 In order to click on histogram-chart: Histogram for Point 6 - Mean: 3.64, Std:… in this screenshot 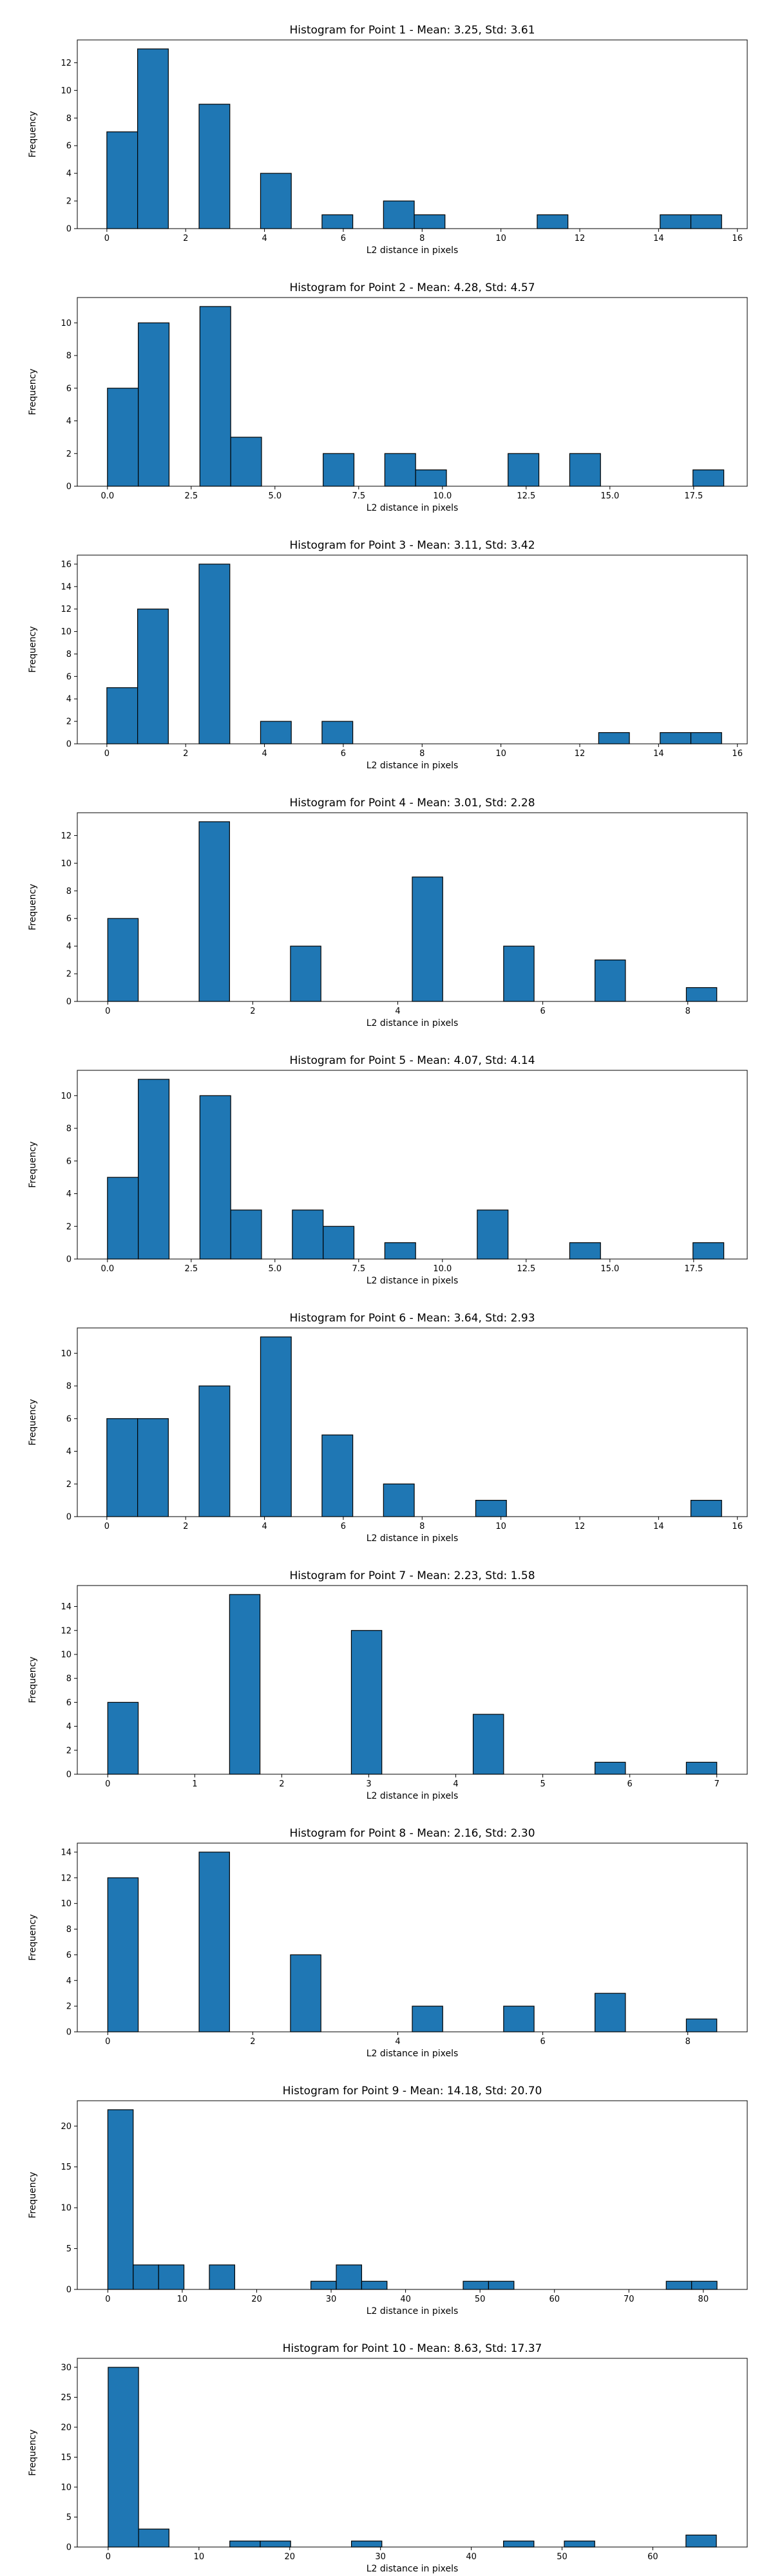, I will do `click(388, 1428)`.